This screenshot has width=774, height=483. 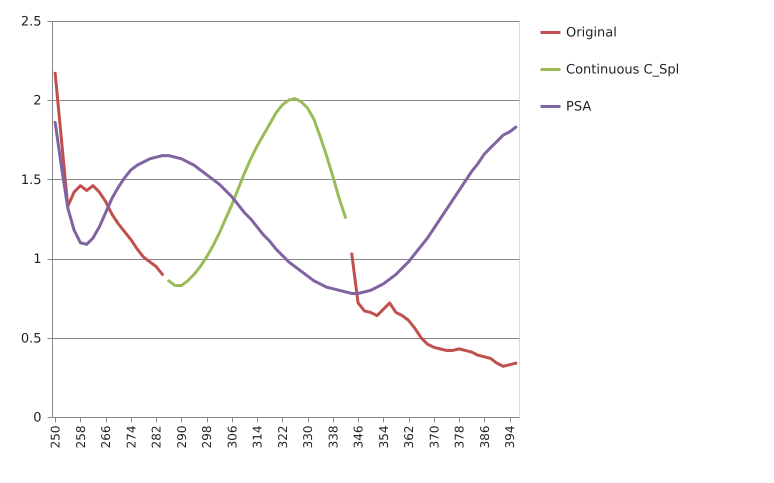 What do you see at coordinates (283, 437) in the screenshot?
I see `x-tick-label: 322` at bounding box center [283, 437].